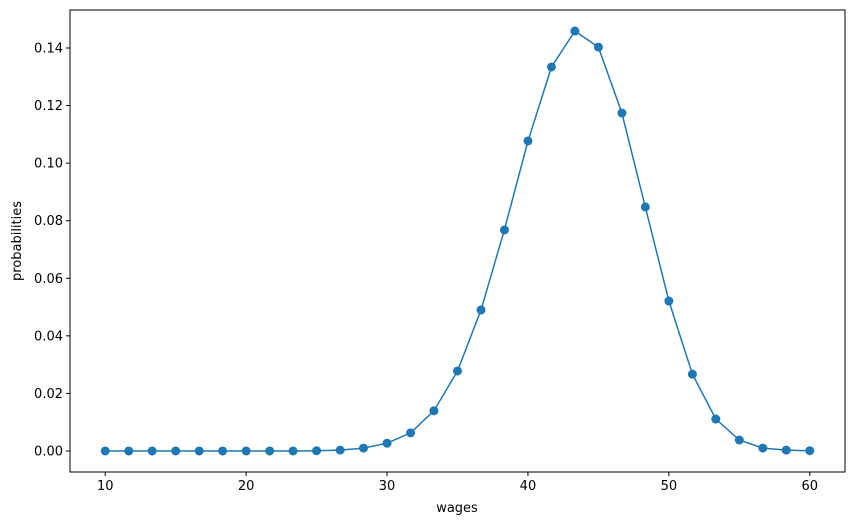 The image size is (855, 525). I want to click on y-tick-label: 0.00, so click(48, 451).